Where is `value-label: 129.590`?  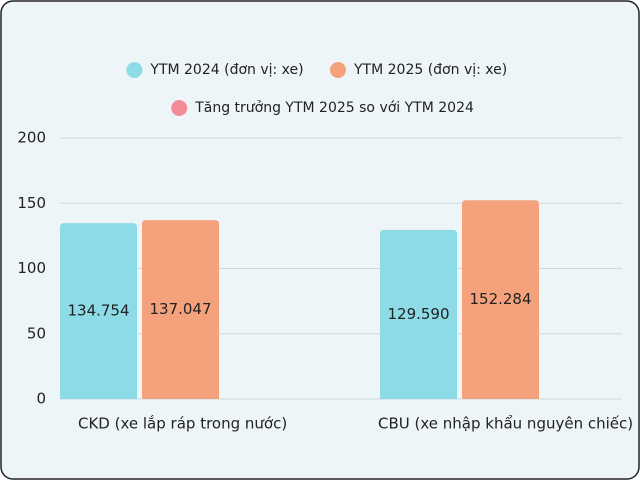 value-label: 129.590 is located at coordinates (418, 314).